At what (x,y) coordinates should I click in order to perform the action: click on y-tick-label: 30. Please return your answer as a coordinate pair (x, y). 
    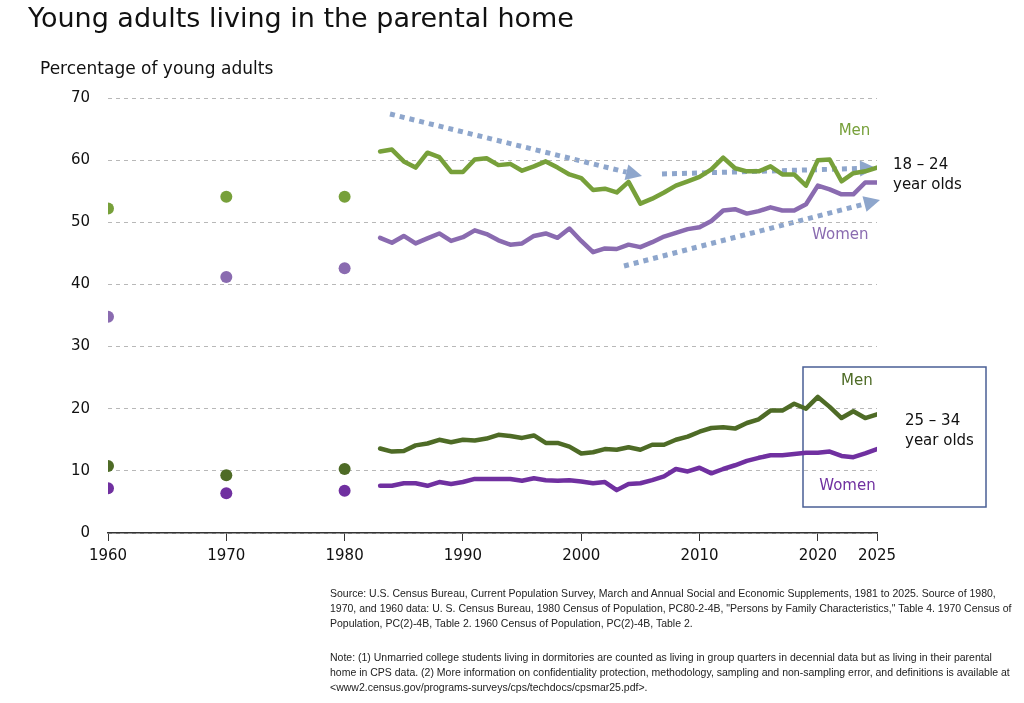
    Looking at the image, I should click on (80, 345).